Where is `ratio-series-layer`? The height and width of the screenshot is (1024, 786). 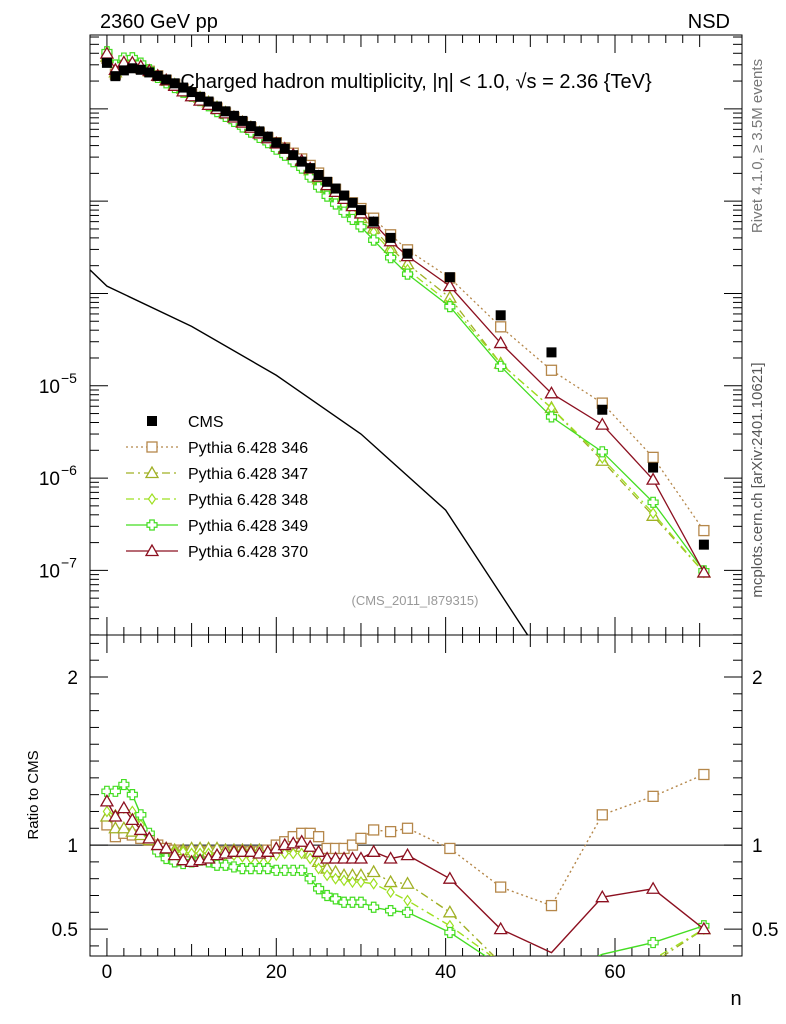
ratio-series-layer is located at coordinates (405, 862).